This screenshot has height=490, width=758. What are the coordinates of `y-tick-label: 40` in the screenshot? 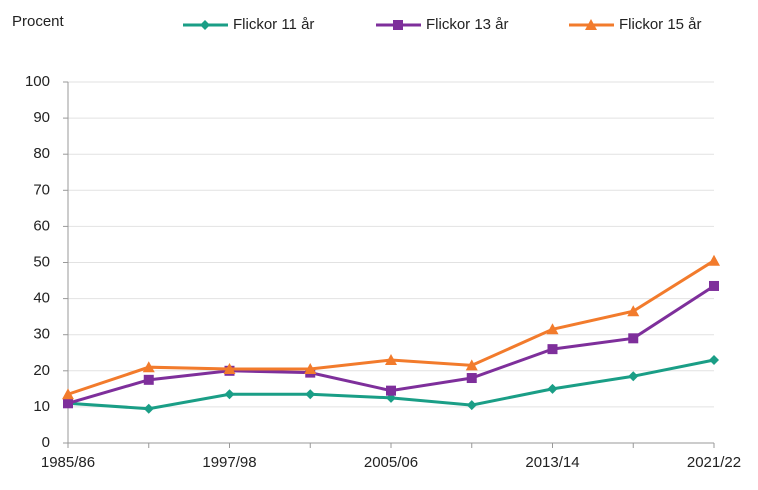 It's located at (41, 298).